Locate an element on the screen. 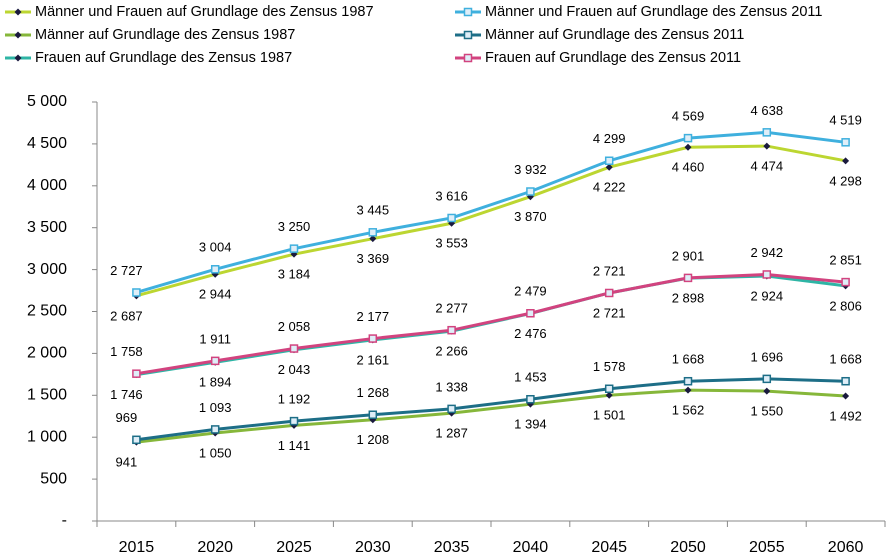 This screenshot has width=894, height=560. x-tick-label: 2030 is located at coordinates (373, 547).